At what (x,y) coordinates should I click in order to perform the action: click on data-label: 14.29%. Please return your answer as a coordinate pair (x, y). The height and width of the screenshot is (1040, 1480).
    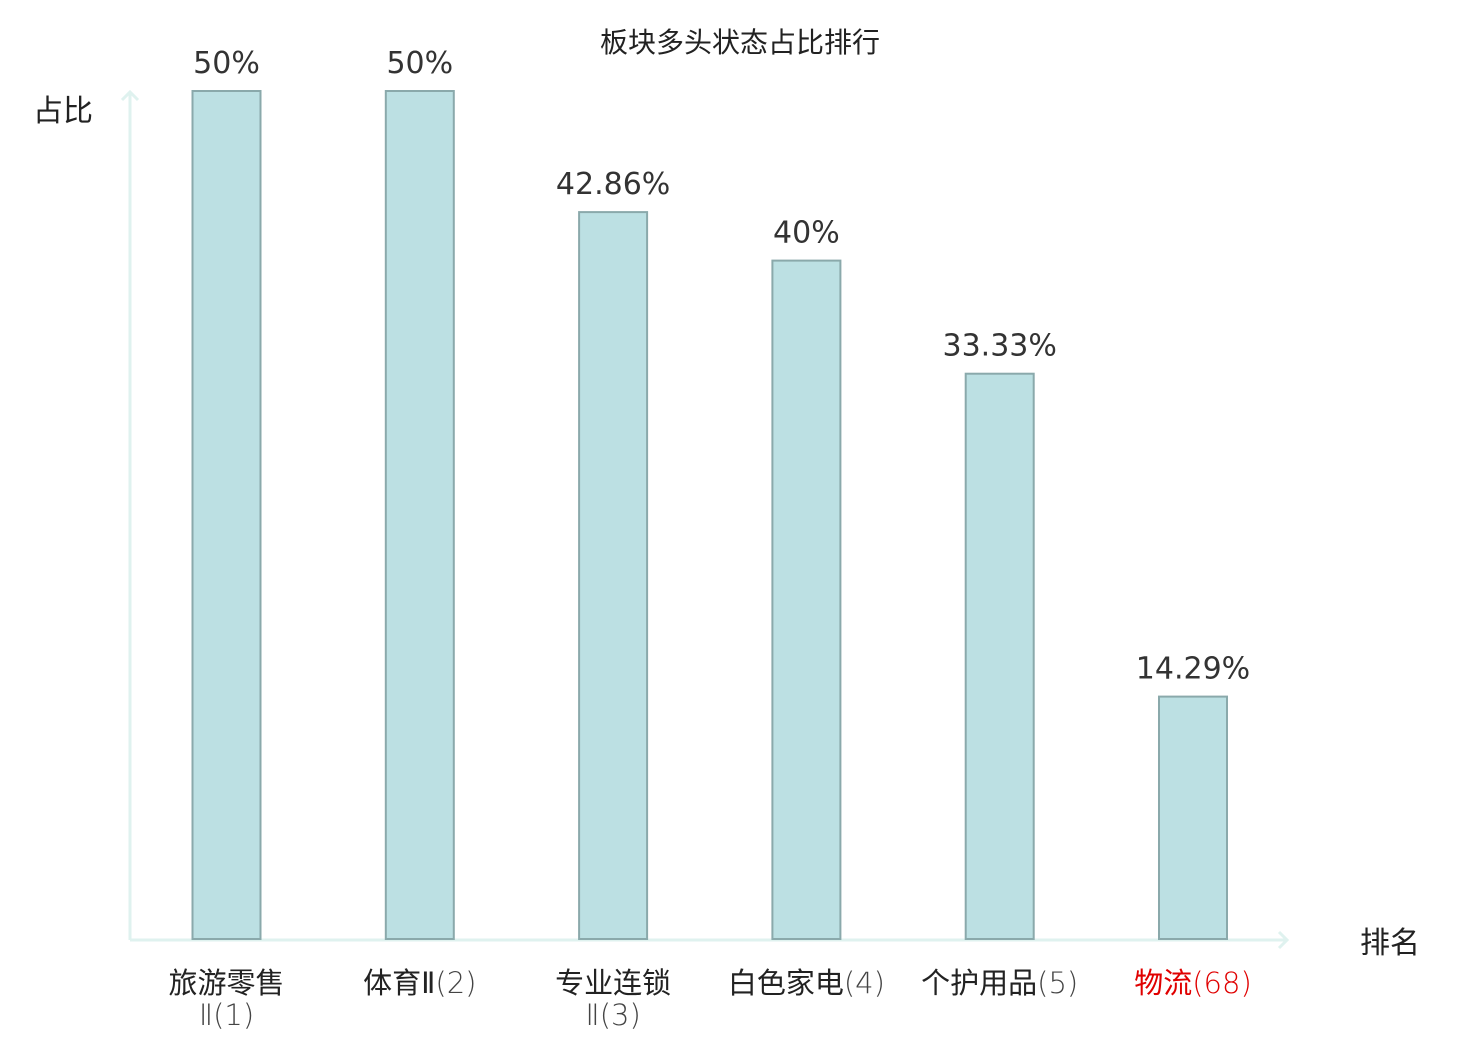
    Looking at the image, I should click on (1193, 669).